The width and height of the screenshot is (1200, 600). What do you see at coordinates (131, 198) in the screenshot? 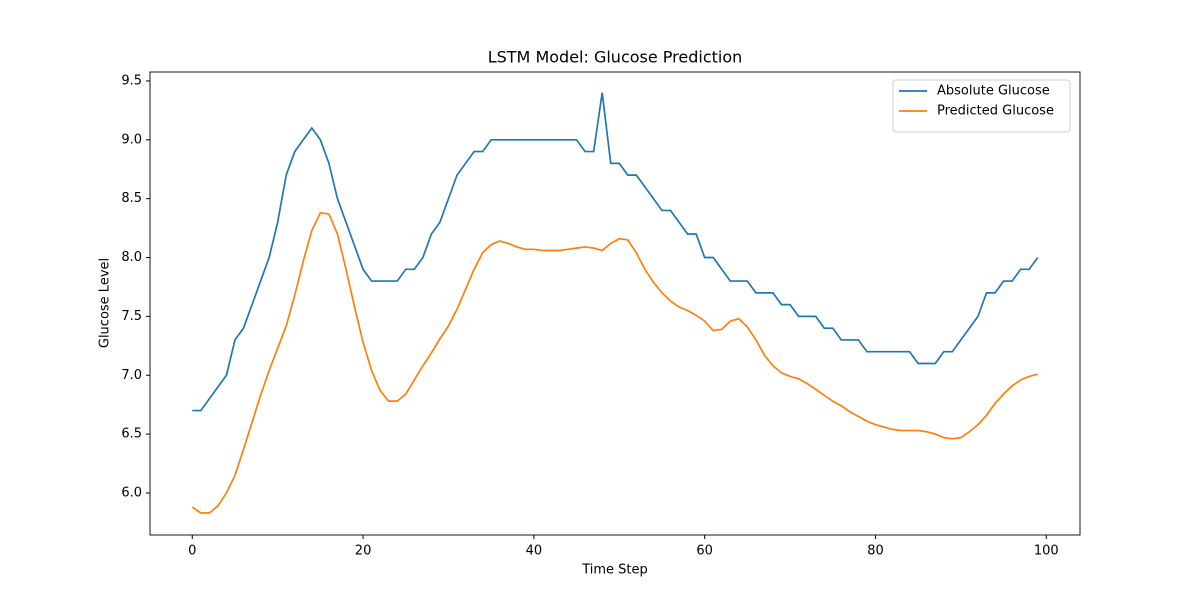
I see `y-tick-label: 8.5` at bounding box center [131, 198].